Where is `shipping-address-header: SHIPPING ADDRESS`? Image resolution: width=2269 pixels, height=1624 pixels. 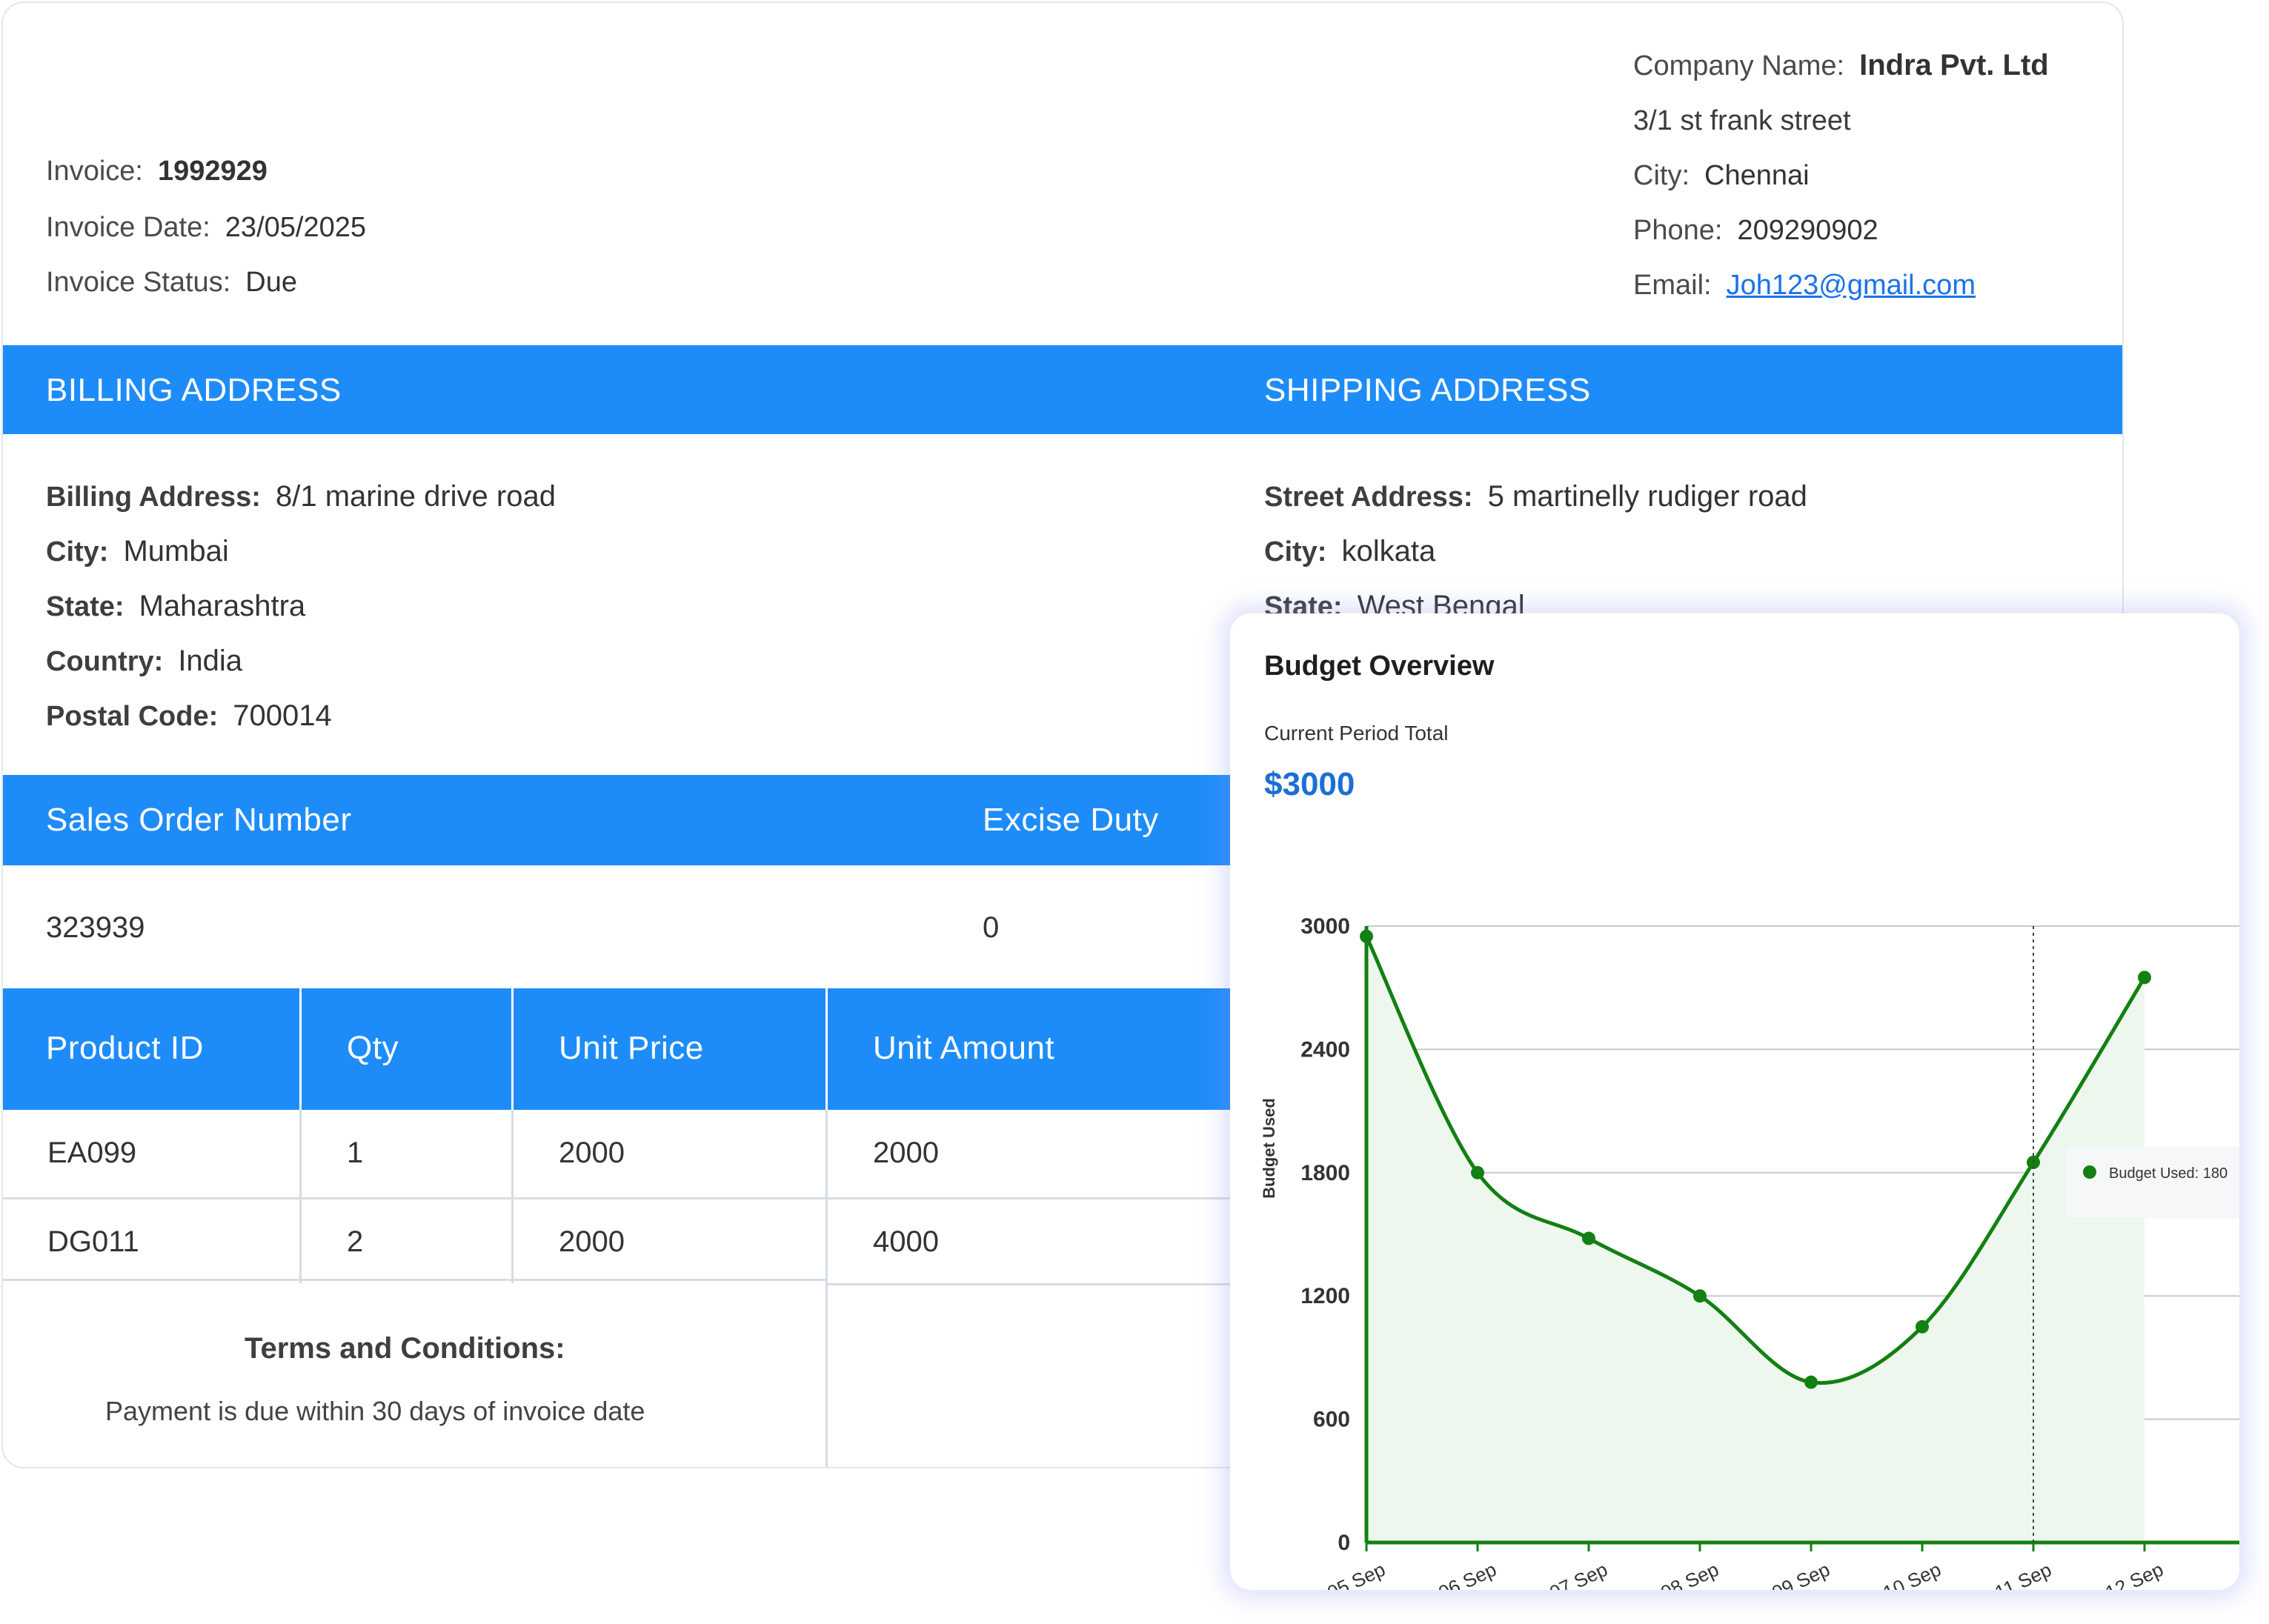
shipping-address-header: SHIPPING ADDRESS is located at coordinates (1427, 390).